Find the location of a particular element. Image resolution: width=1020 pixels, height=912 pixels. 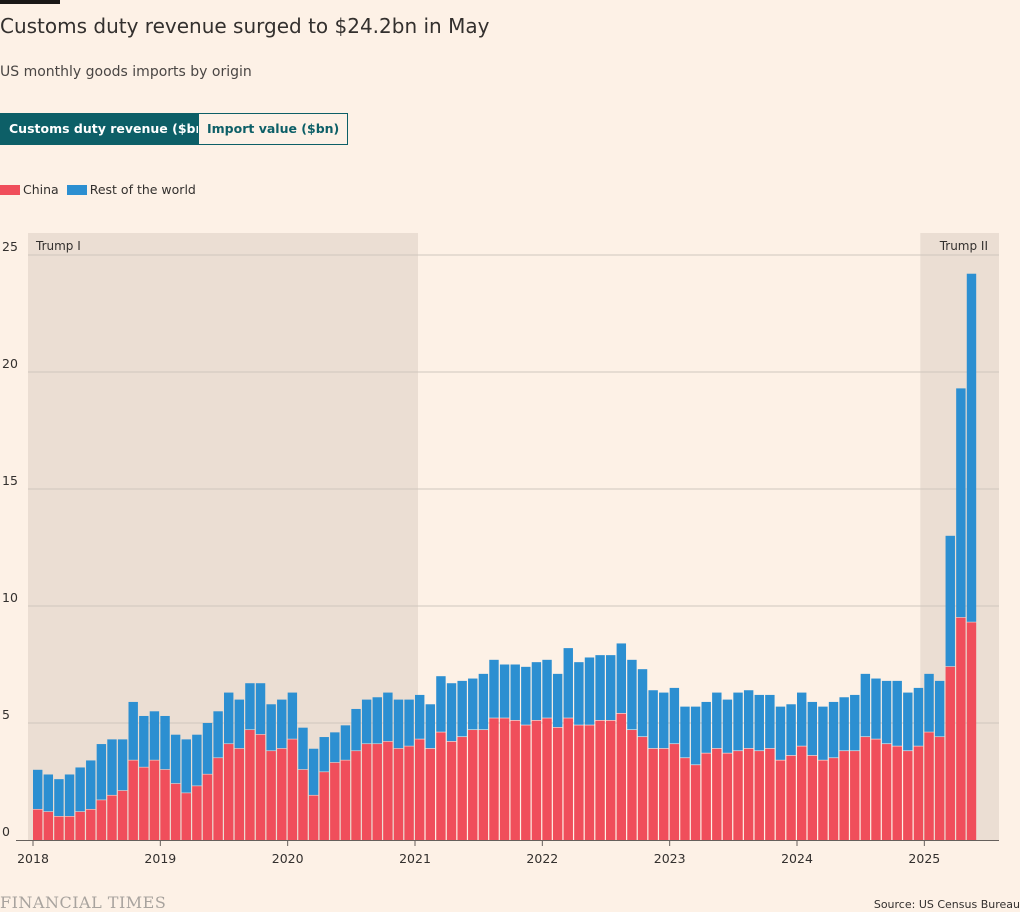

legend-rest-of-world: Rest of the world is located at coordinates (131, 189).